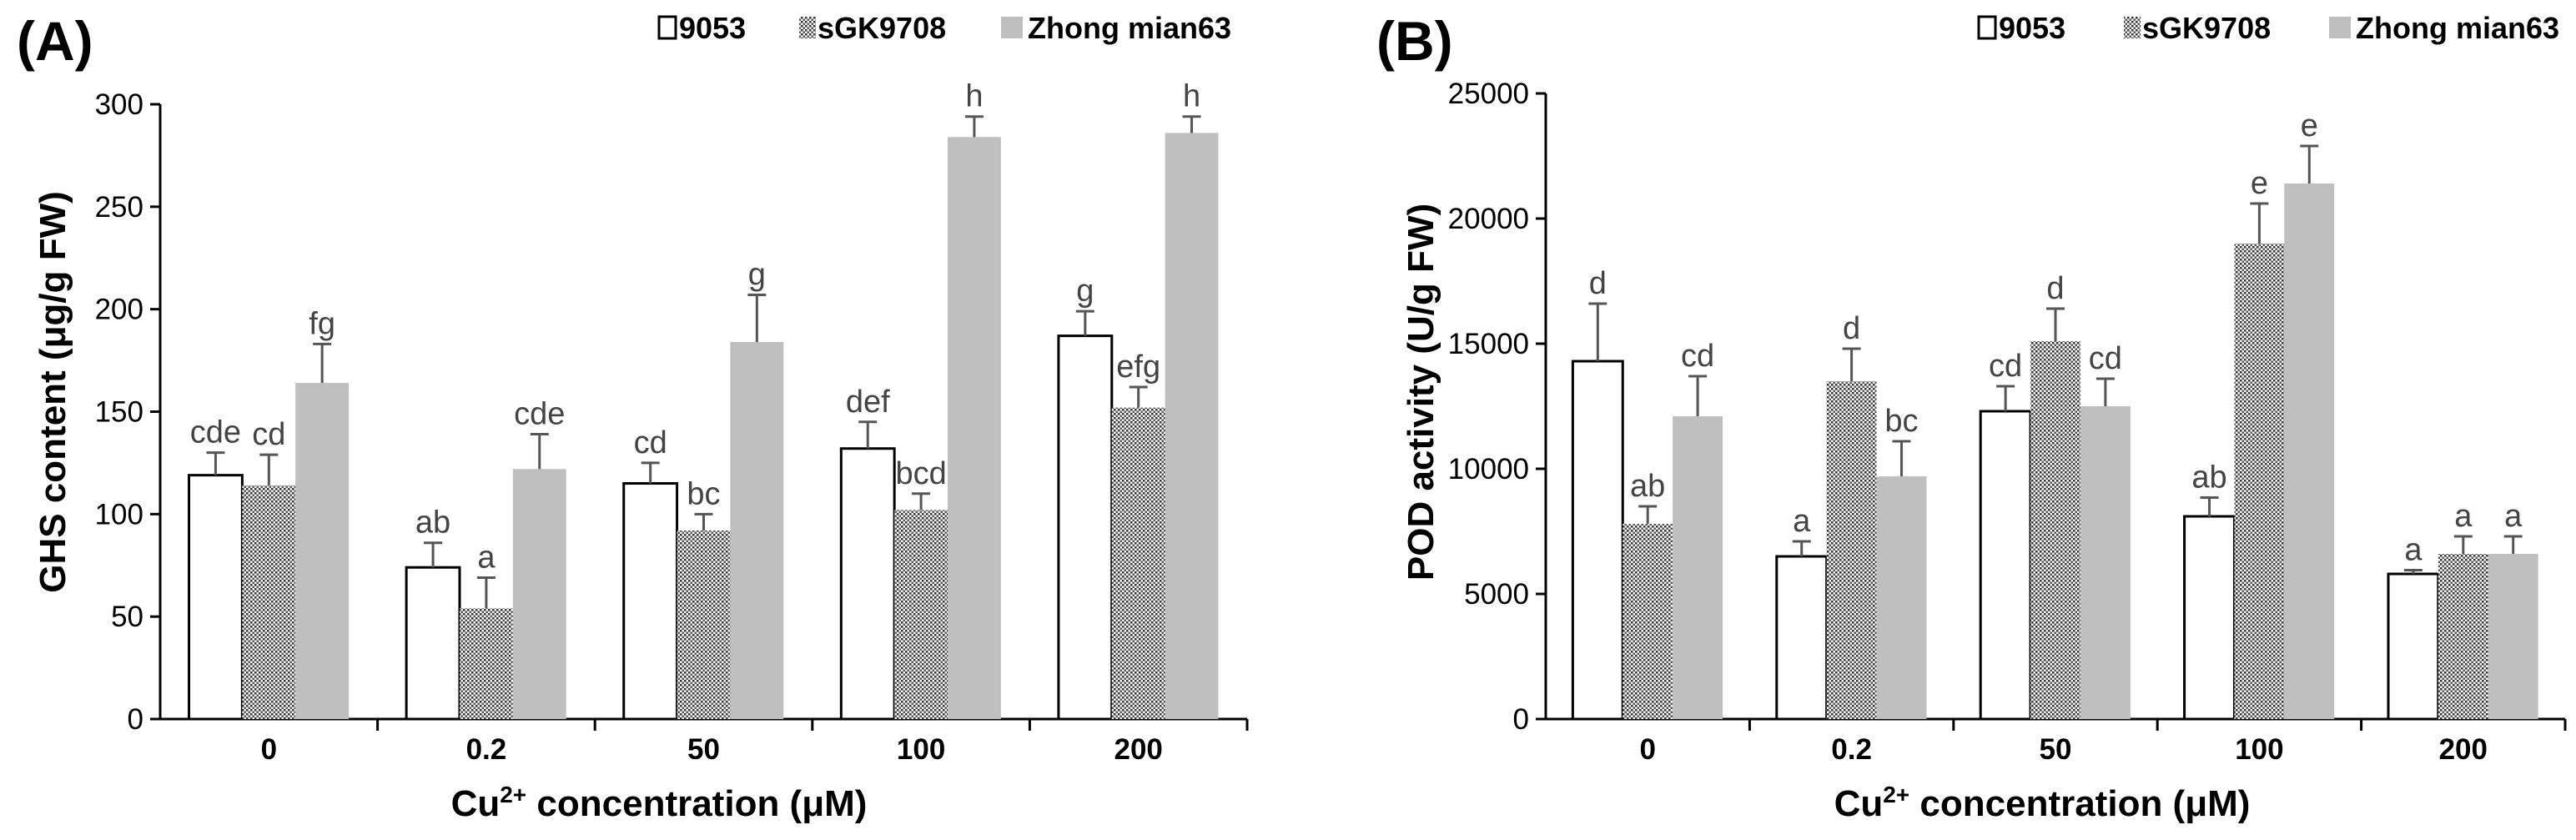  Describe the element at coordinates (1421, 392) in the screenshot. I see `panel-b-ylabel: POD activity (U/g FW)` at that location.